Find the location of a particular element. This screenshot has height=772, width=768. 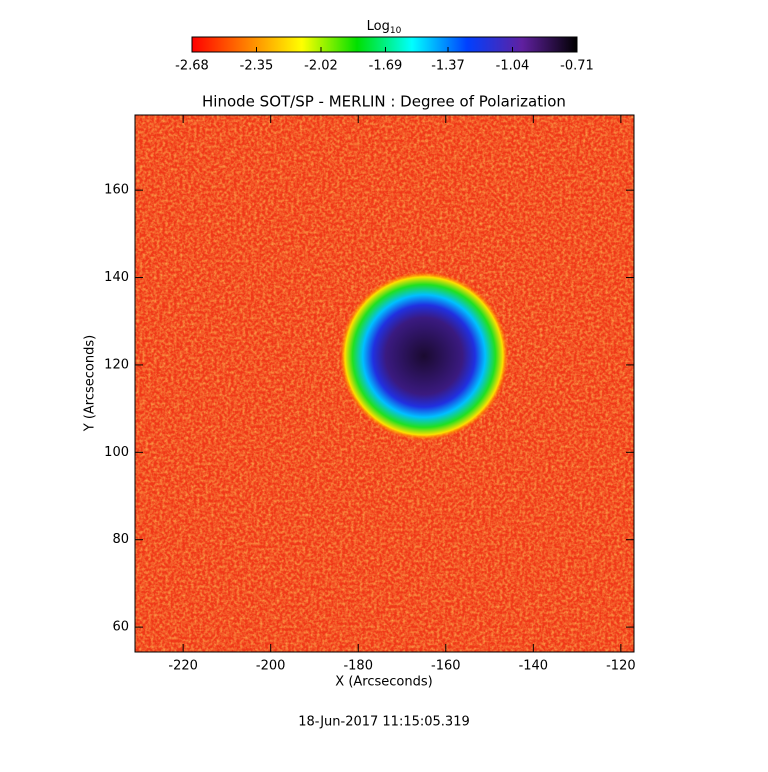

colorbar-label: Log10 is located at coordinates (384, 27).